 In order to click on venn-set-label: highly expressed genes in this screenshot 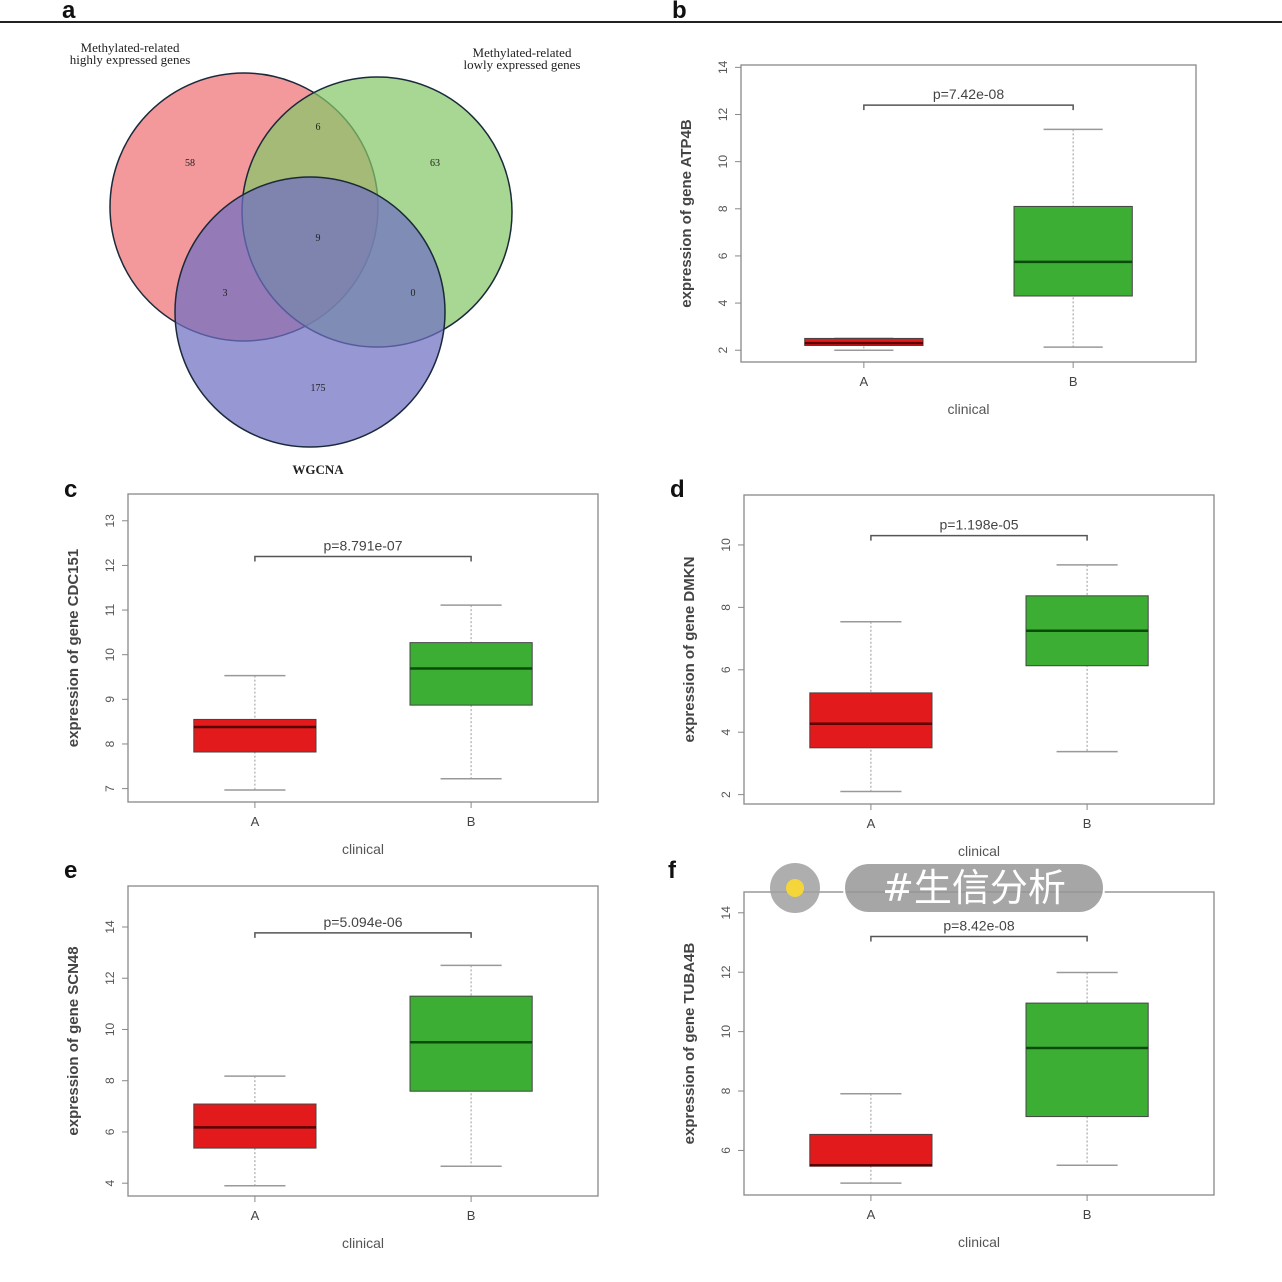, I will do `click(130, 59)`.